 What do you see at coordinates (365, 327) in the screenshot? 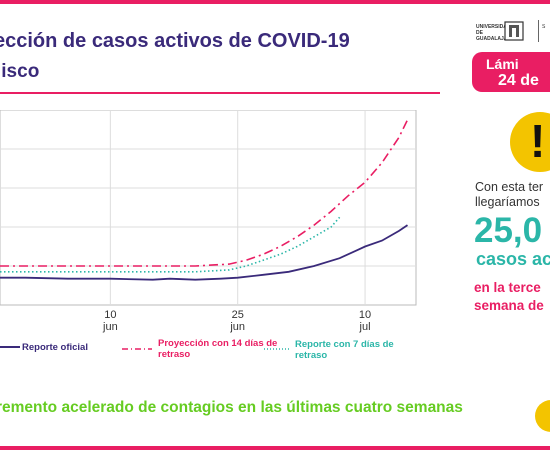
I see `x-tick-label: jul` at bounding box center [365, 327].